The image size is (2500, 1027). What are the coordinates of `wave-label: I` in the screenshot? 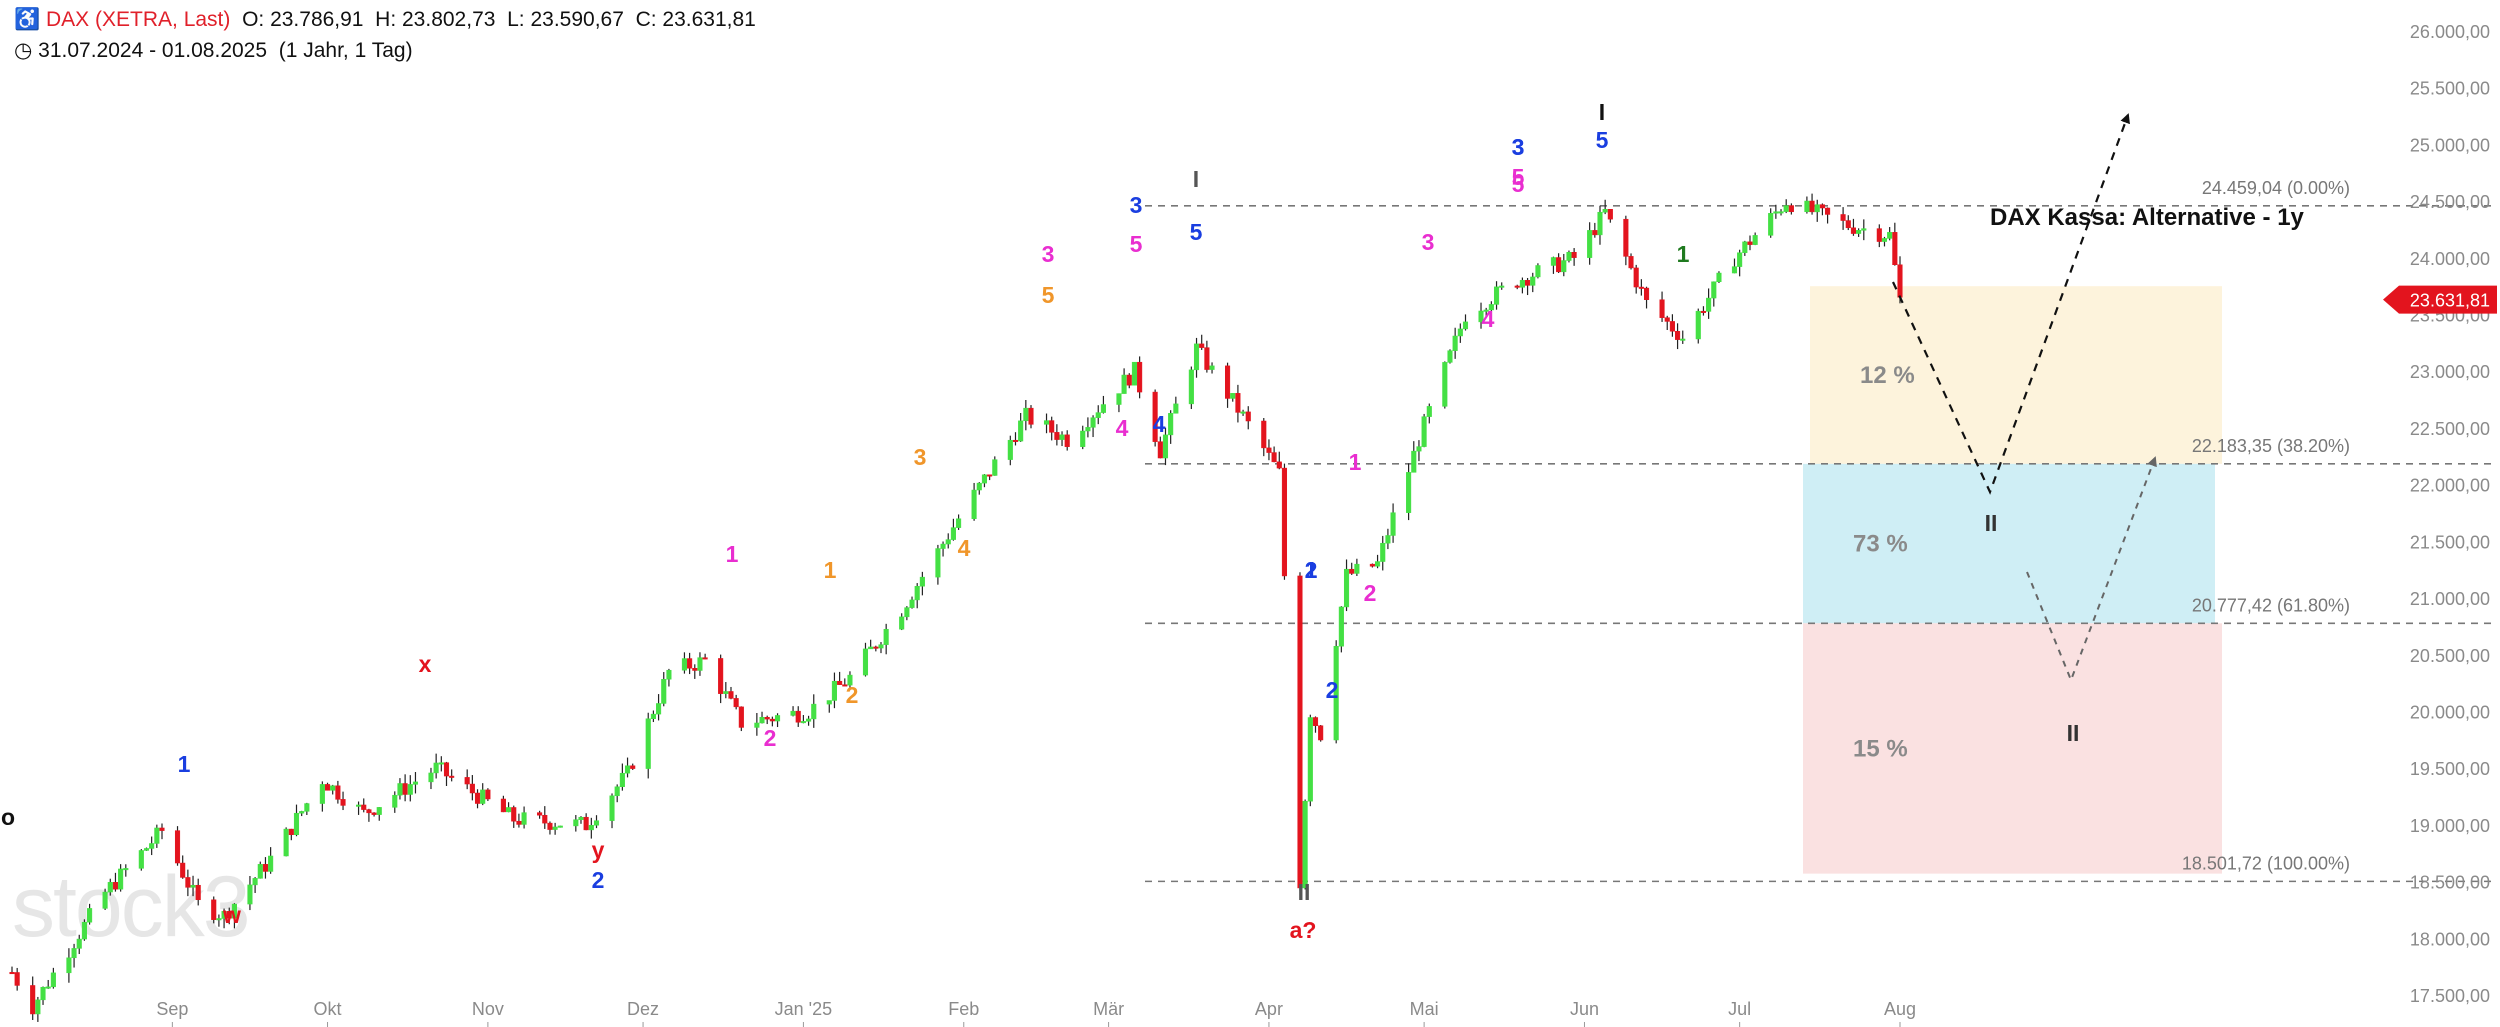 It's located at (1602, 112).